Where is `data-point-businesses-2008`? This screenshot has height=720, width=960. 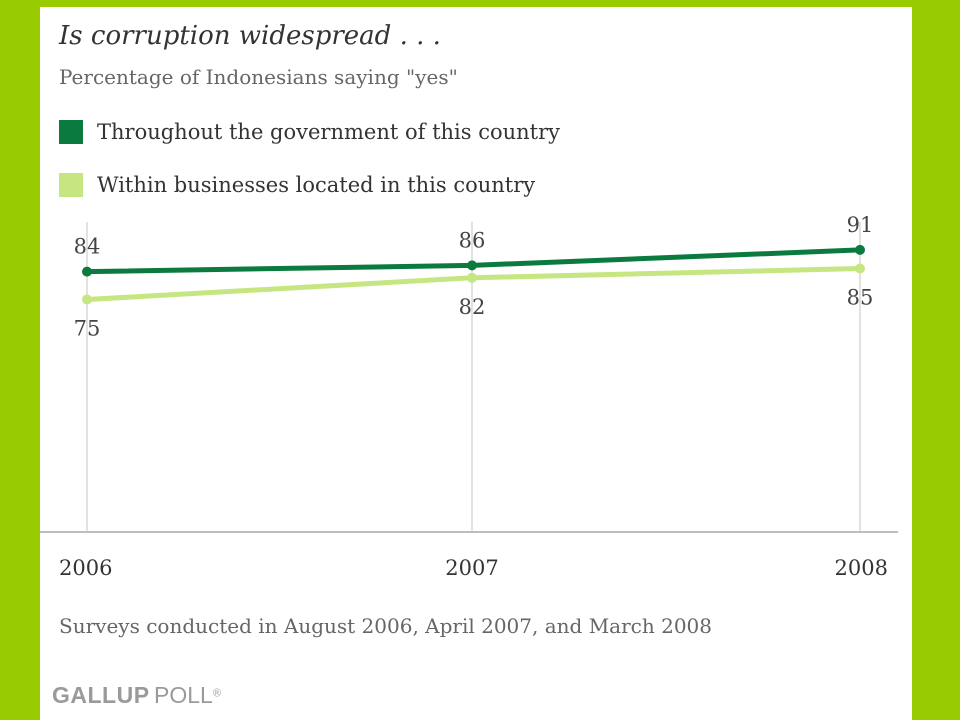 data-point-businesses-2008 is located at coordinates (860, 268).